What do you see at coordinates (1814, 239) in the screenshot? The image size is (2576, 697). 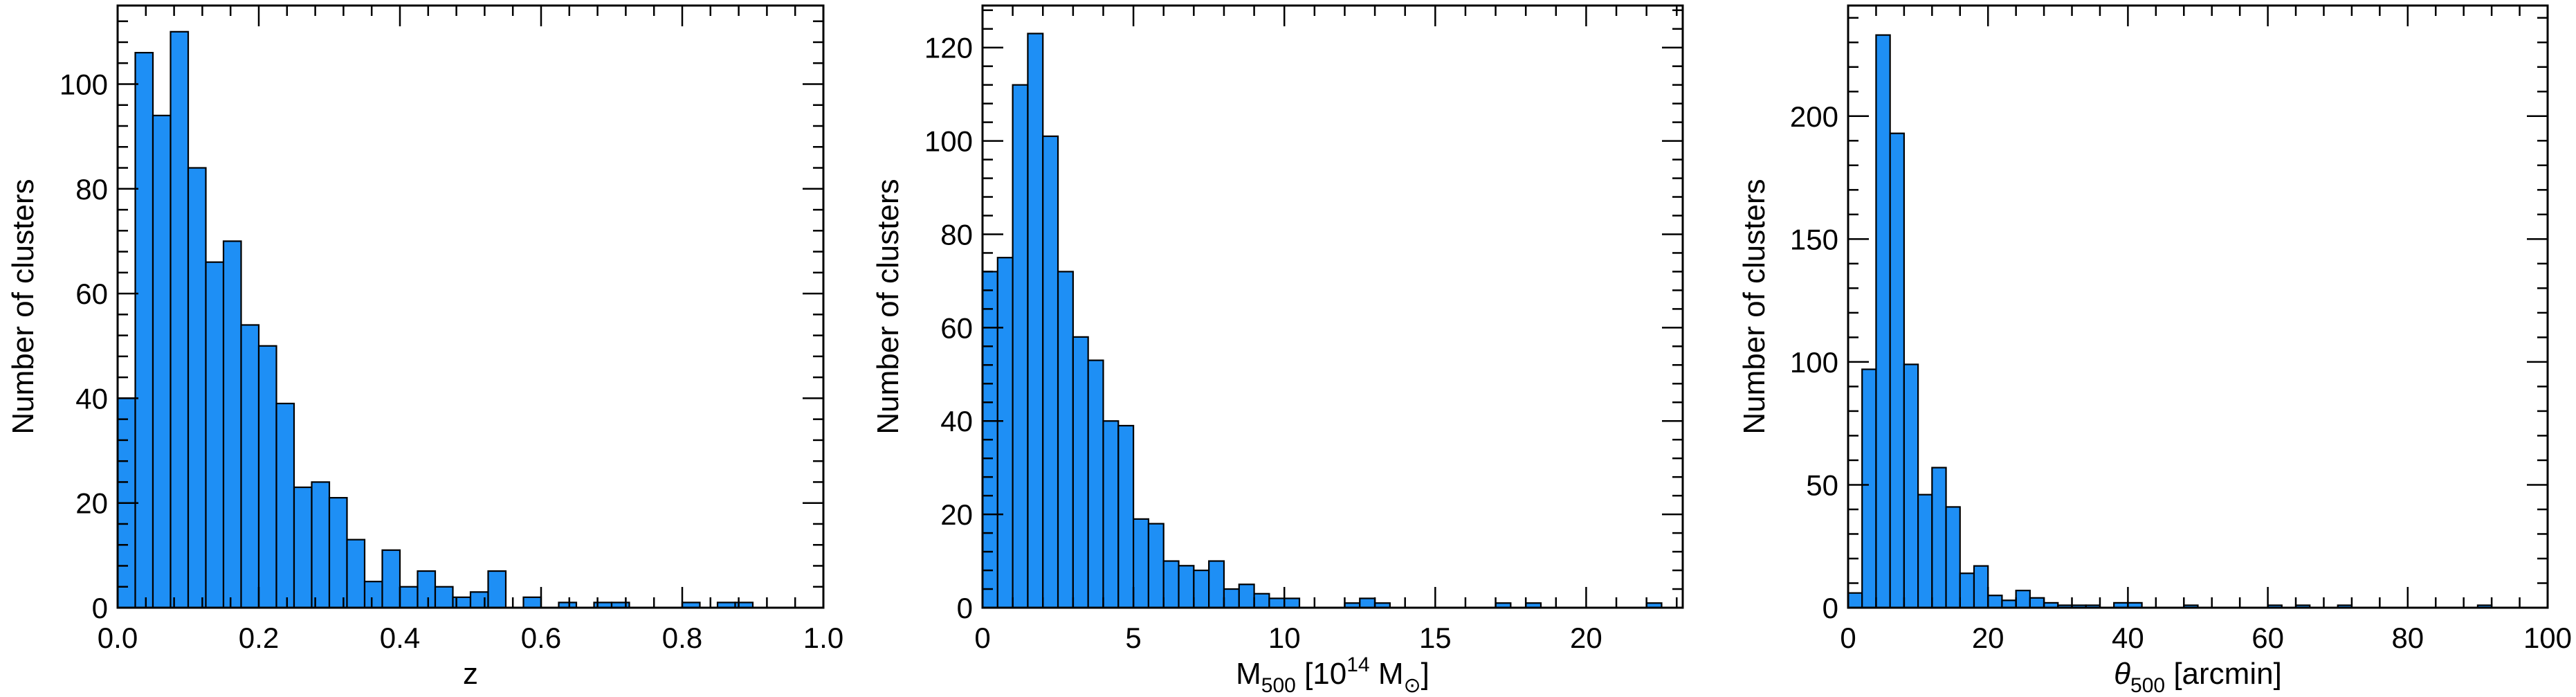 I see `y-tick-label: 150` at bounding box center [1814, 239].